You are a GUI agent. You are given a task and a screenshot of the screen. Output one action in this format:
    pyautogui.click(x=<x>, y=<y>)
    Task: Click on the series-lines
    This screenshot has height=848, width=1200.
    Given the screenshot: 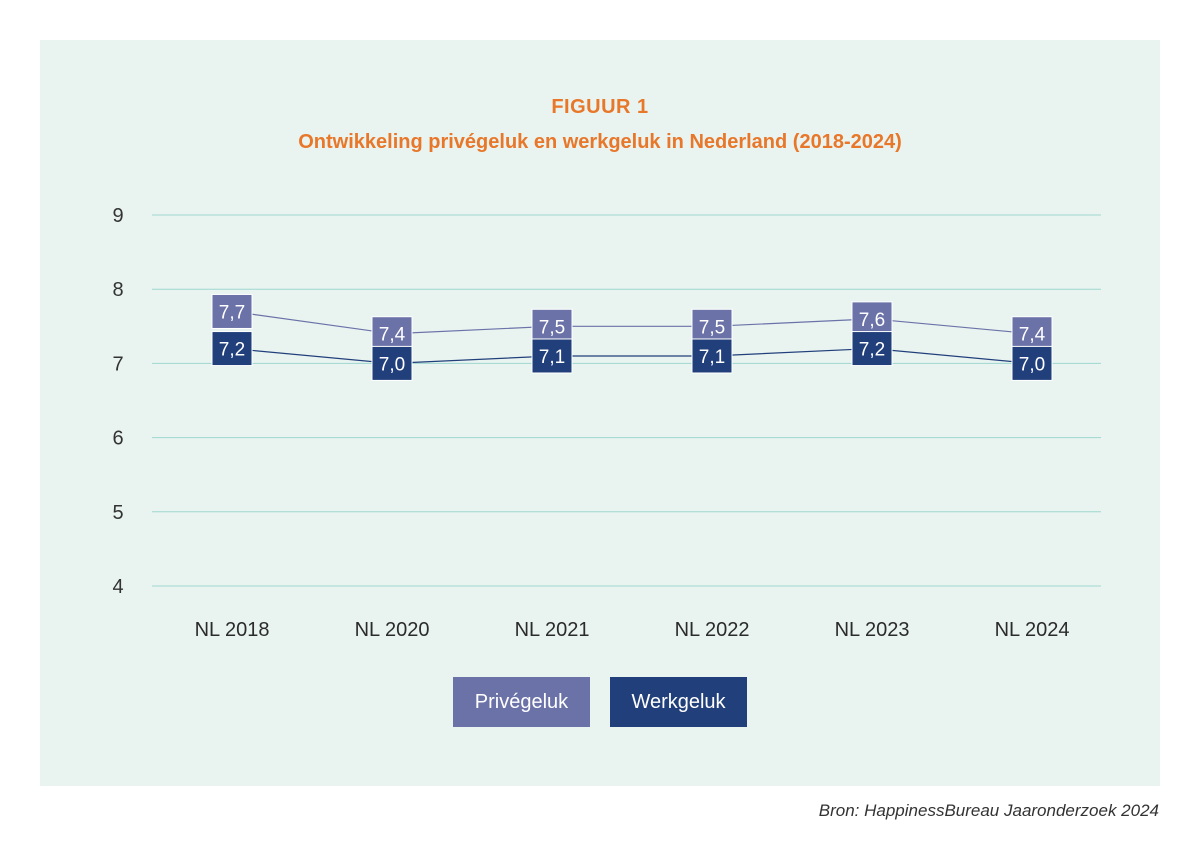 What is the action you would take?
    pyautogui.click(x=632, y=337)
    